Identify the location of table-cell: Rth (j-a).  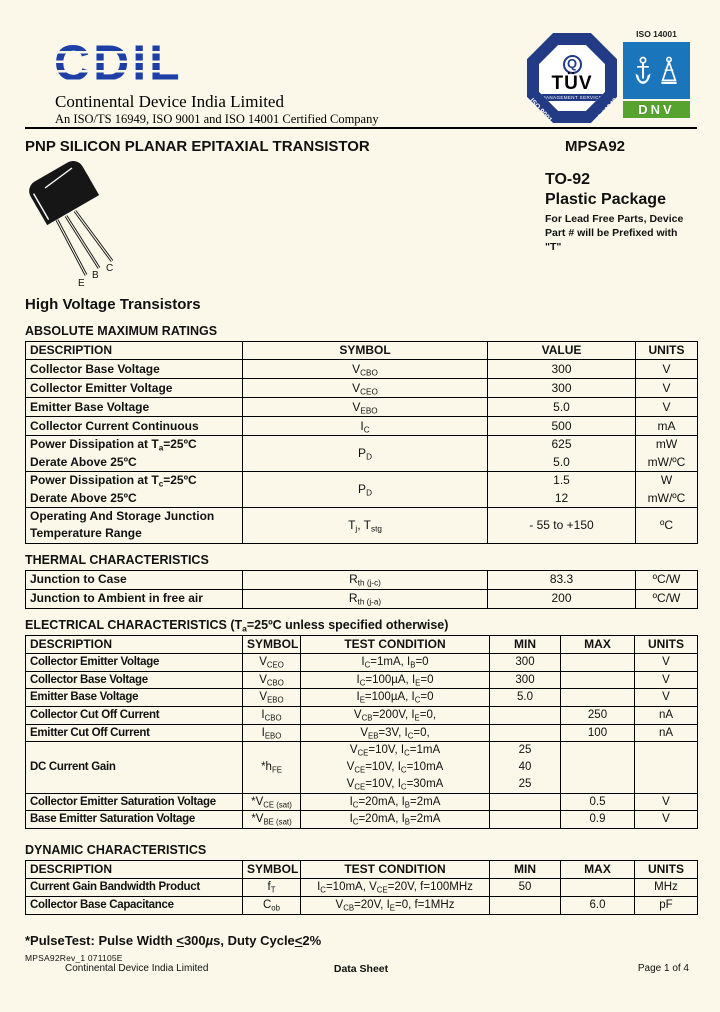
(365, 598).